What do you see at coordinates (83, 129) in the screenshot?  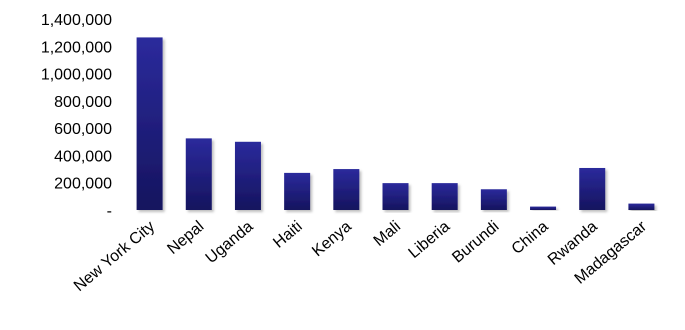 I see `y-tick-label: 600,000` at bounding box center [83, 129].